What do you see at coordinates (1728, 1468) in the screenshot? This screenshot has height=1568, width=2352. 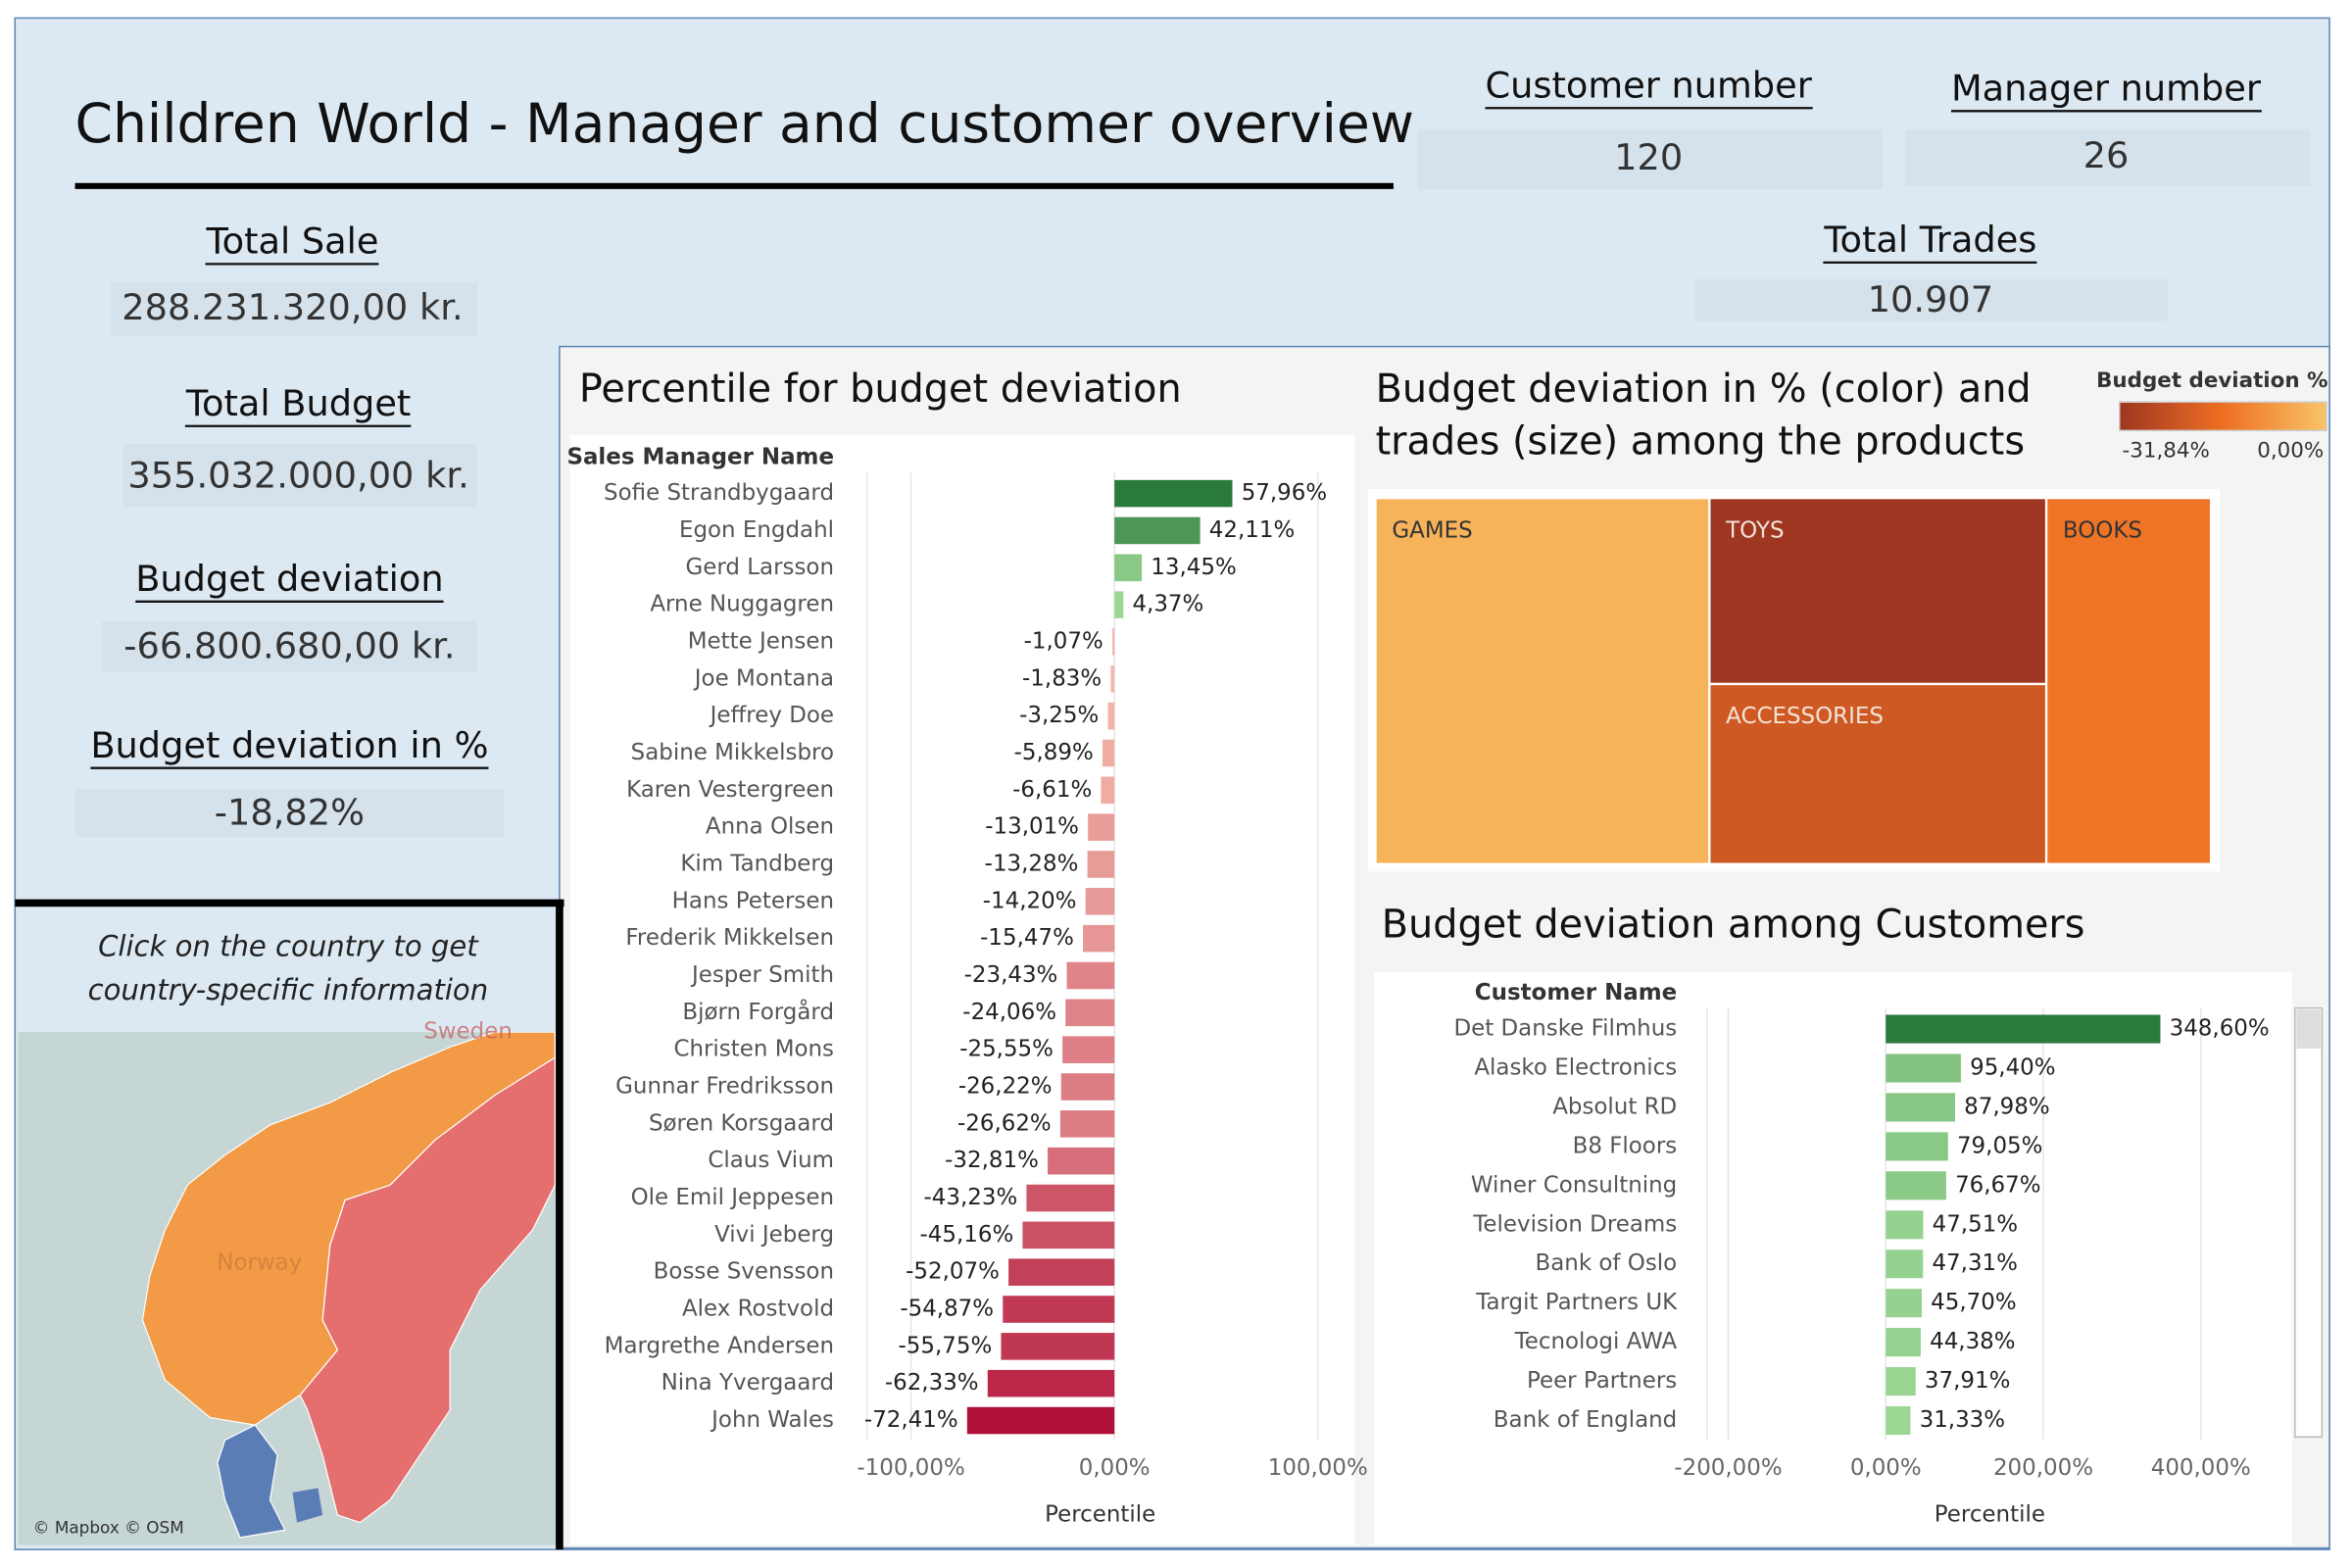 I see `x-tick-label: -200,00%` at bounding box center [1728, 1468].